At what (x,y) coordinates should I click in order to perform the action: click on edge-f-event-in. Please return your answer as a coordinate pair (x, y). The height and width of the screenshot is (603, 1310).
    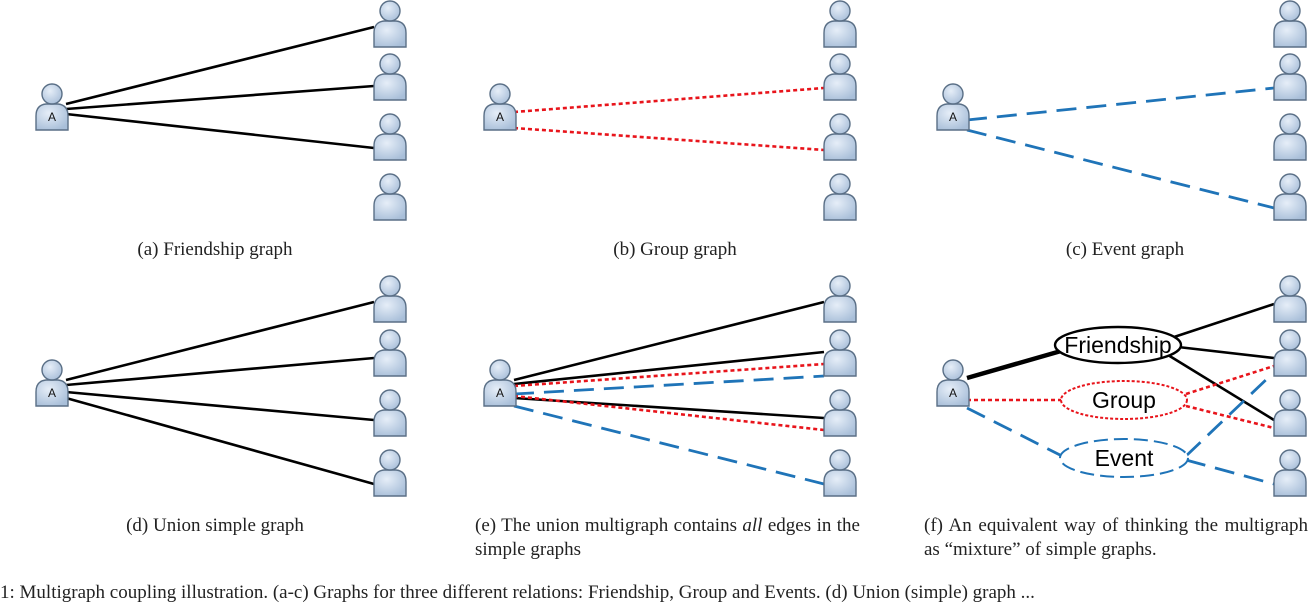
    Looking at the image, I should click on (1014, 432).